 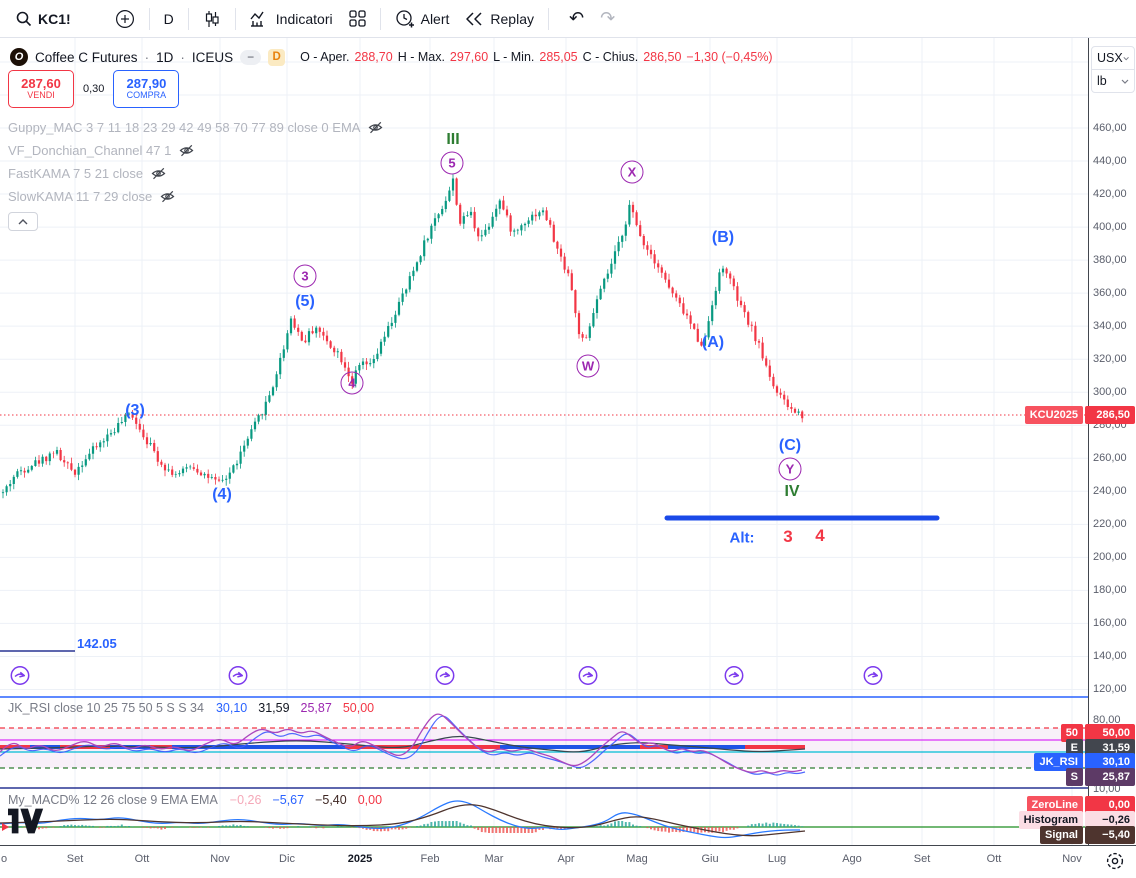 What do you see at coordinates (195, 173) in the screenshot?
I see `indicator-legend-item: FastKAMA 7 5 21 close` at bounding box center [195, 173].